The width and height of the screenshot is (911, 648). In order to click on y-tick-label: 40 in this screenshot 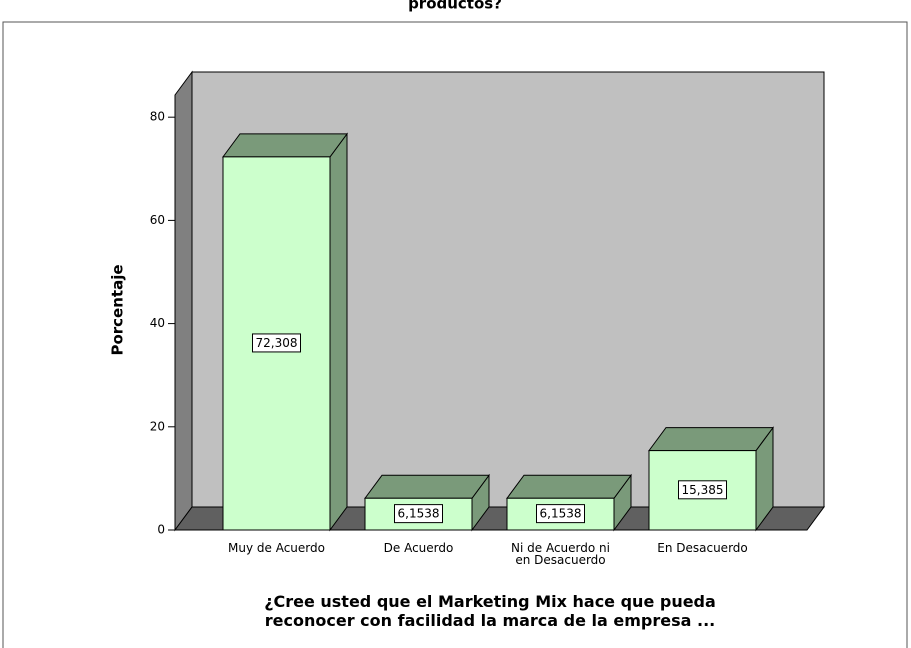, I will do `click(157, 323)`.